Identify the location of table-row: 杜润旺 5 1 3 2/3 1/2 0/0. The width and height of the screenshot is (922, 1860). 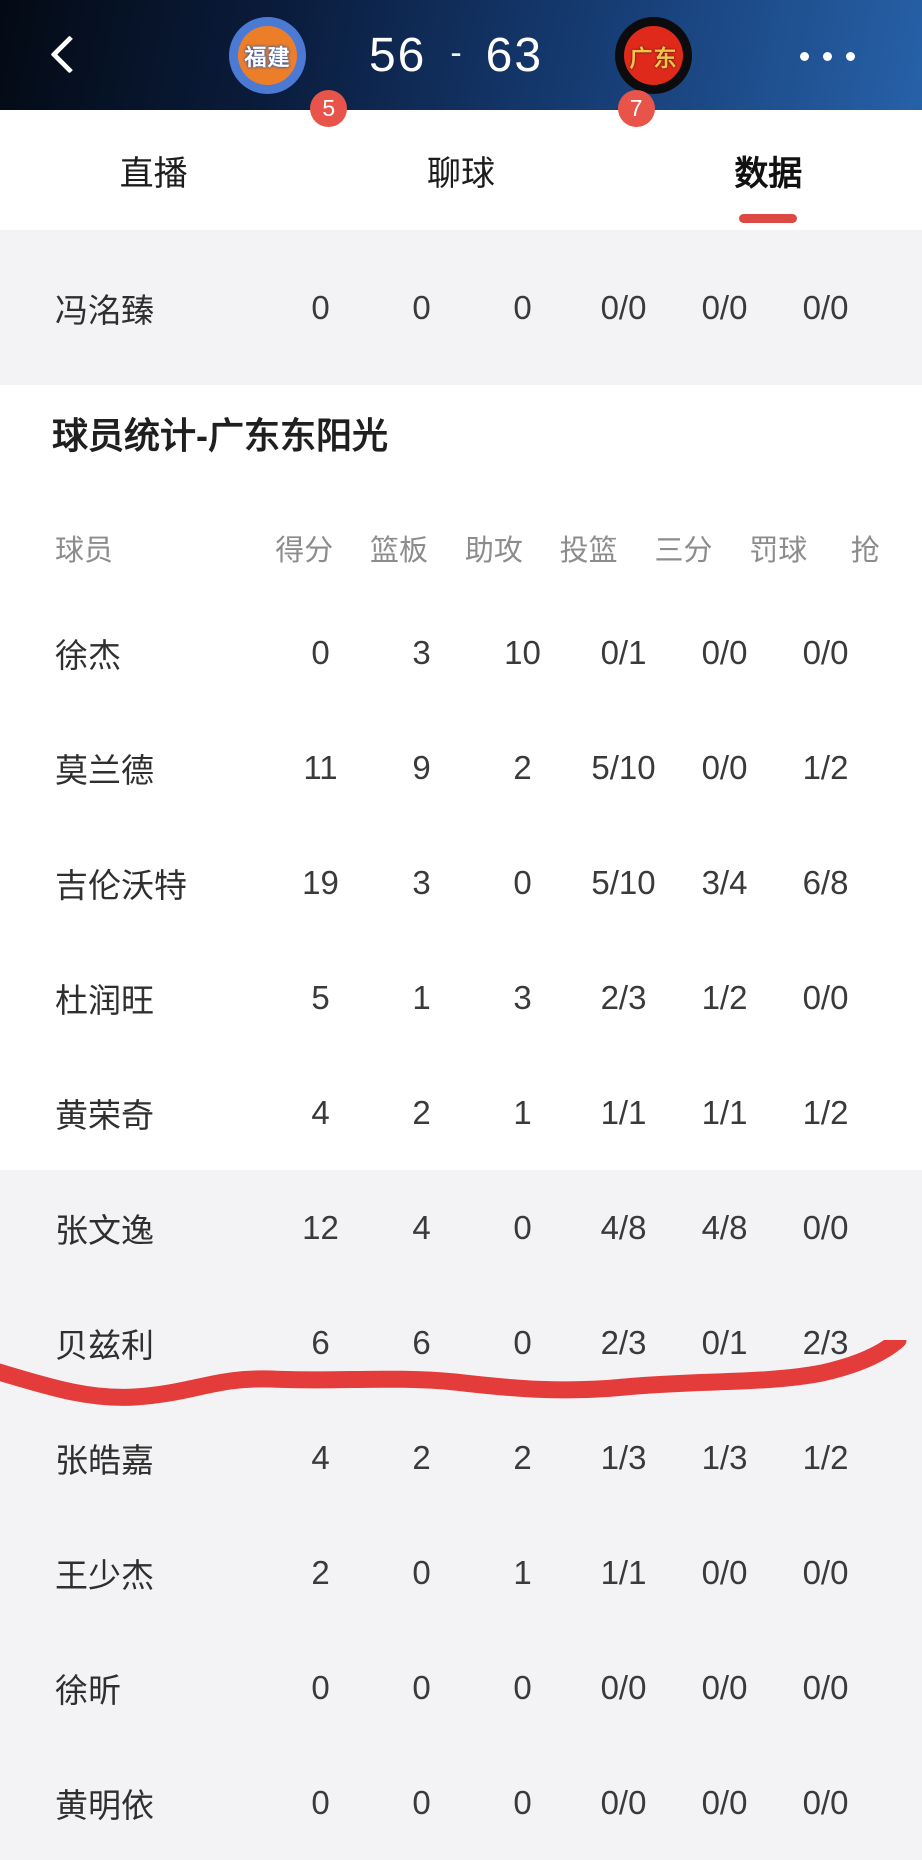
(461, 997).